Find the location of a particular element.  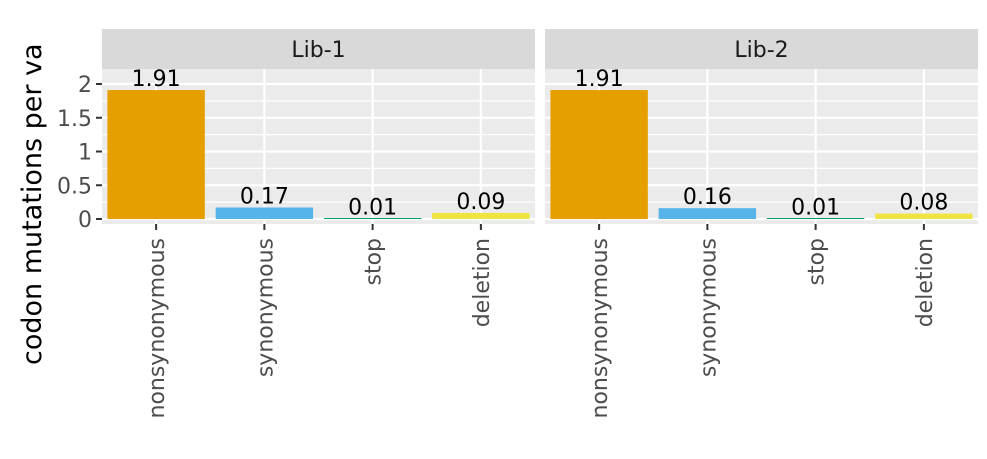

y-tick-label: 0.5 is located at coordinates (74, 186).